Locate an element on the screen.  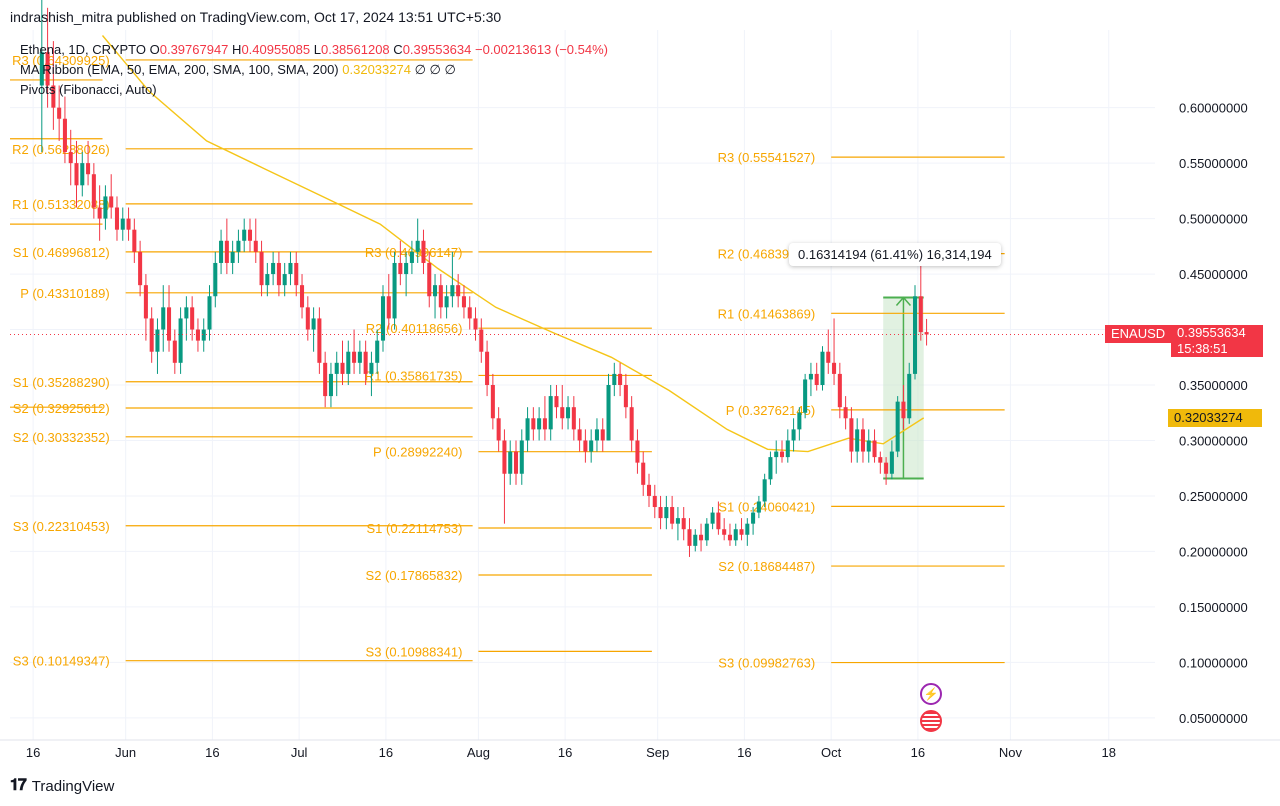
us-flag-event-icon is located at coordinates (931, 721).